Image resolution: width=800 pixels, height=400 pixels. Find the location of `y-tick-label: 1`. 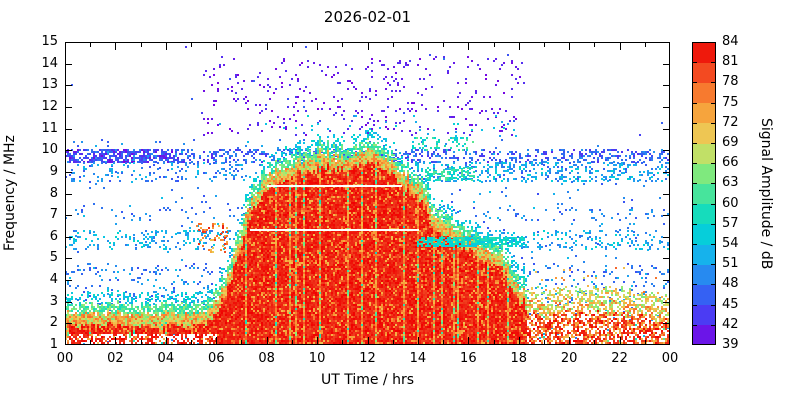

y-tick-label: 1 is located at coordinates (53, 344).